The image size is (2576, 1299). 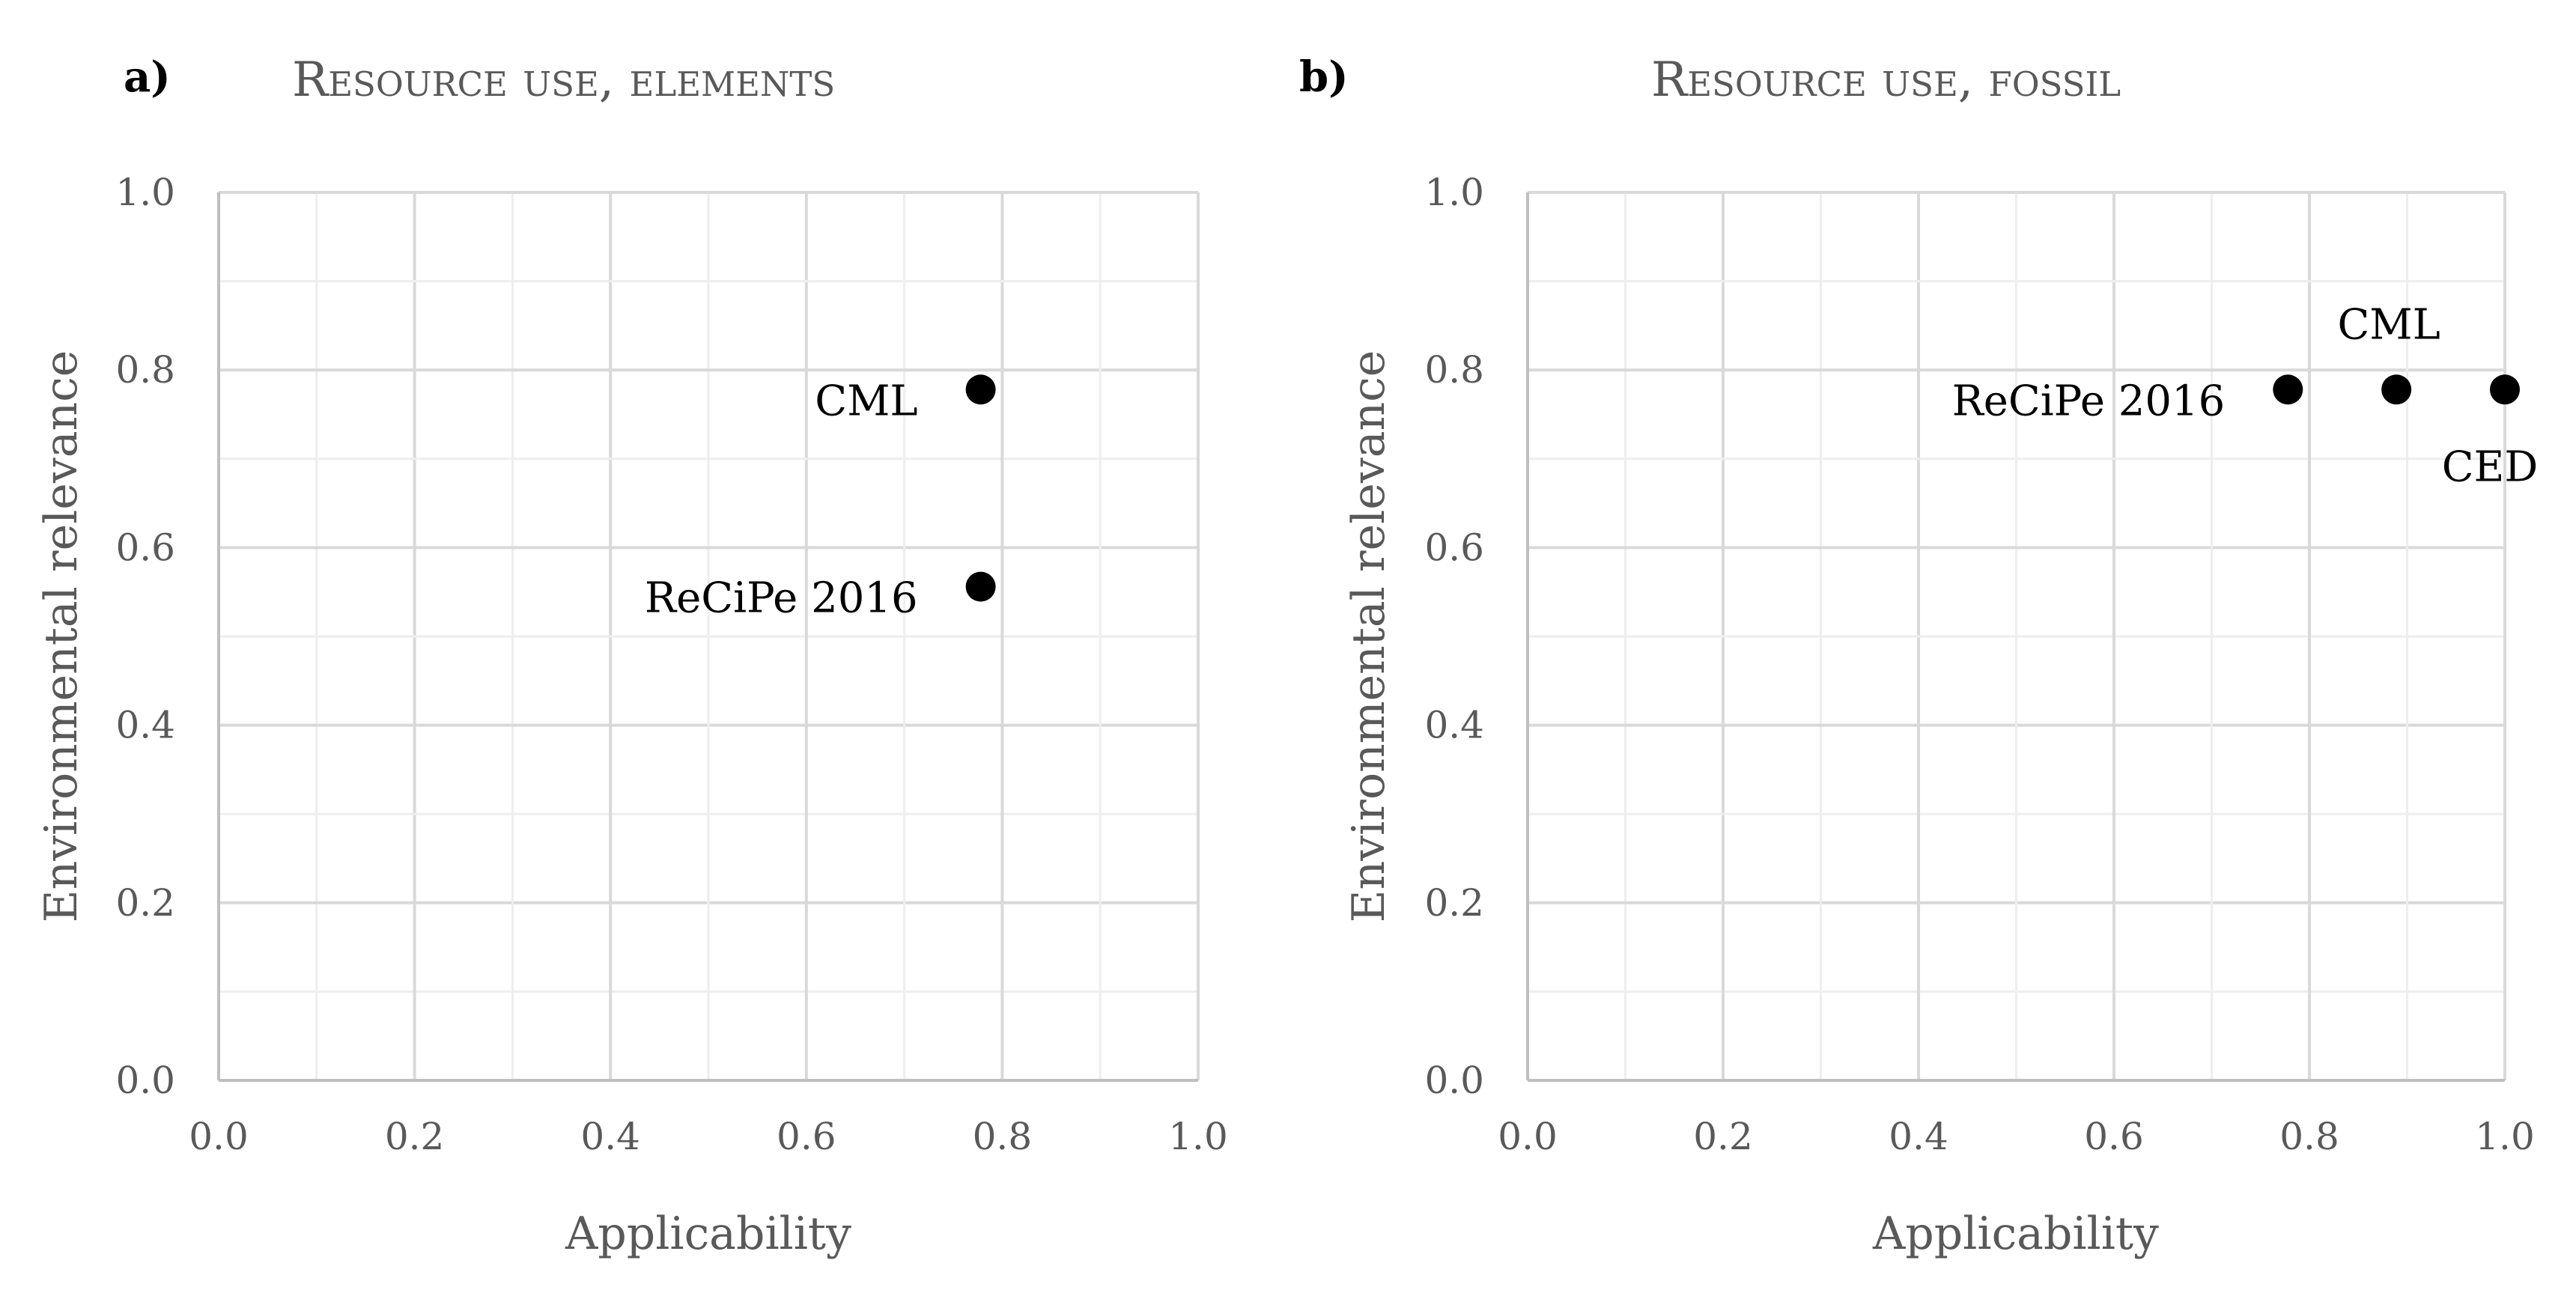 I want to click on data-label: CED, so click(x=2490, y=466).